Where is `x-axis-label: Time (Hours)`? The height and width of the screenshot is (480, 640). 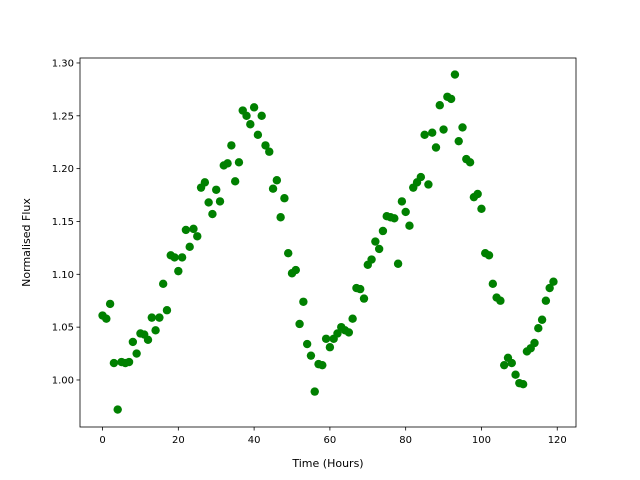 x-axis-label: Time (Hours) is located at coordinates (327, 463).